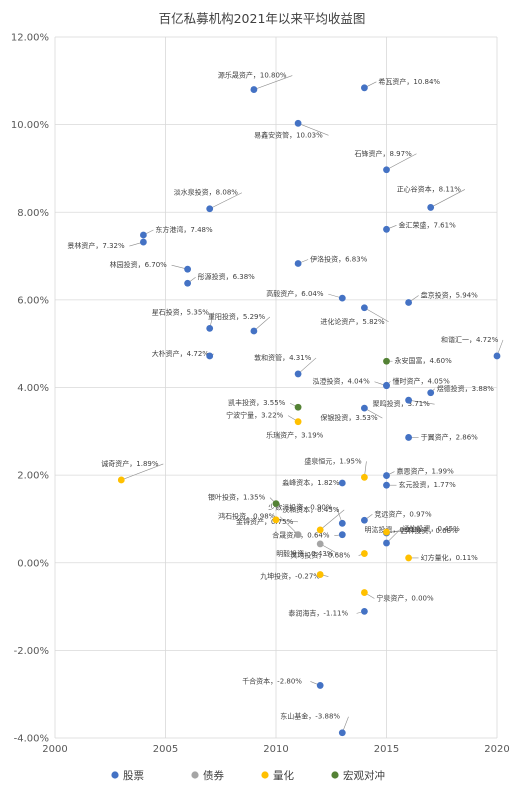 This screenshot has width=525, height=800. Describe the element at coordinates (349, 417) in the screenshot. I see `point-label: 保银投资，3.53%` at that location.